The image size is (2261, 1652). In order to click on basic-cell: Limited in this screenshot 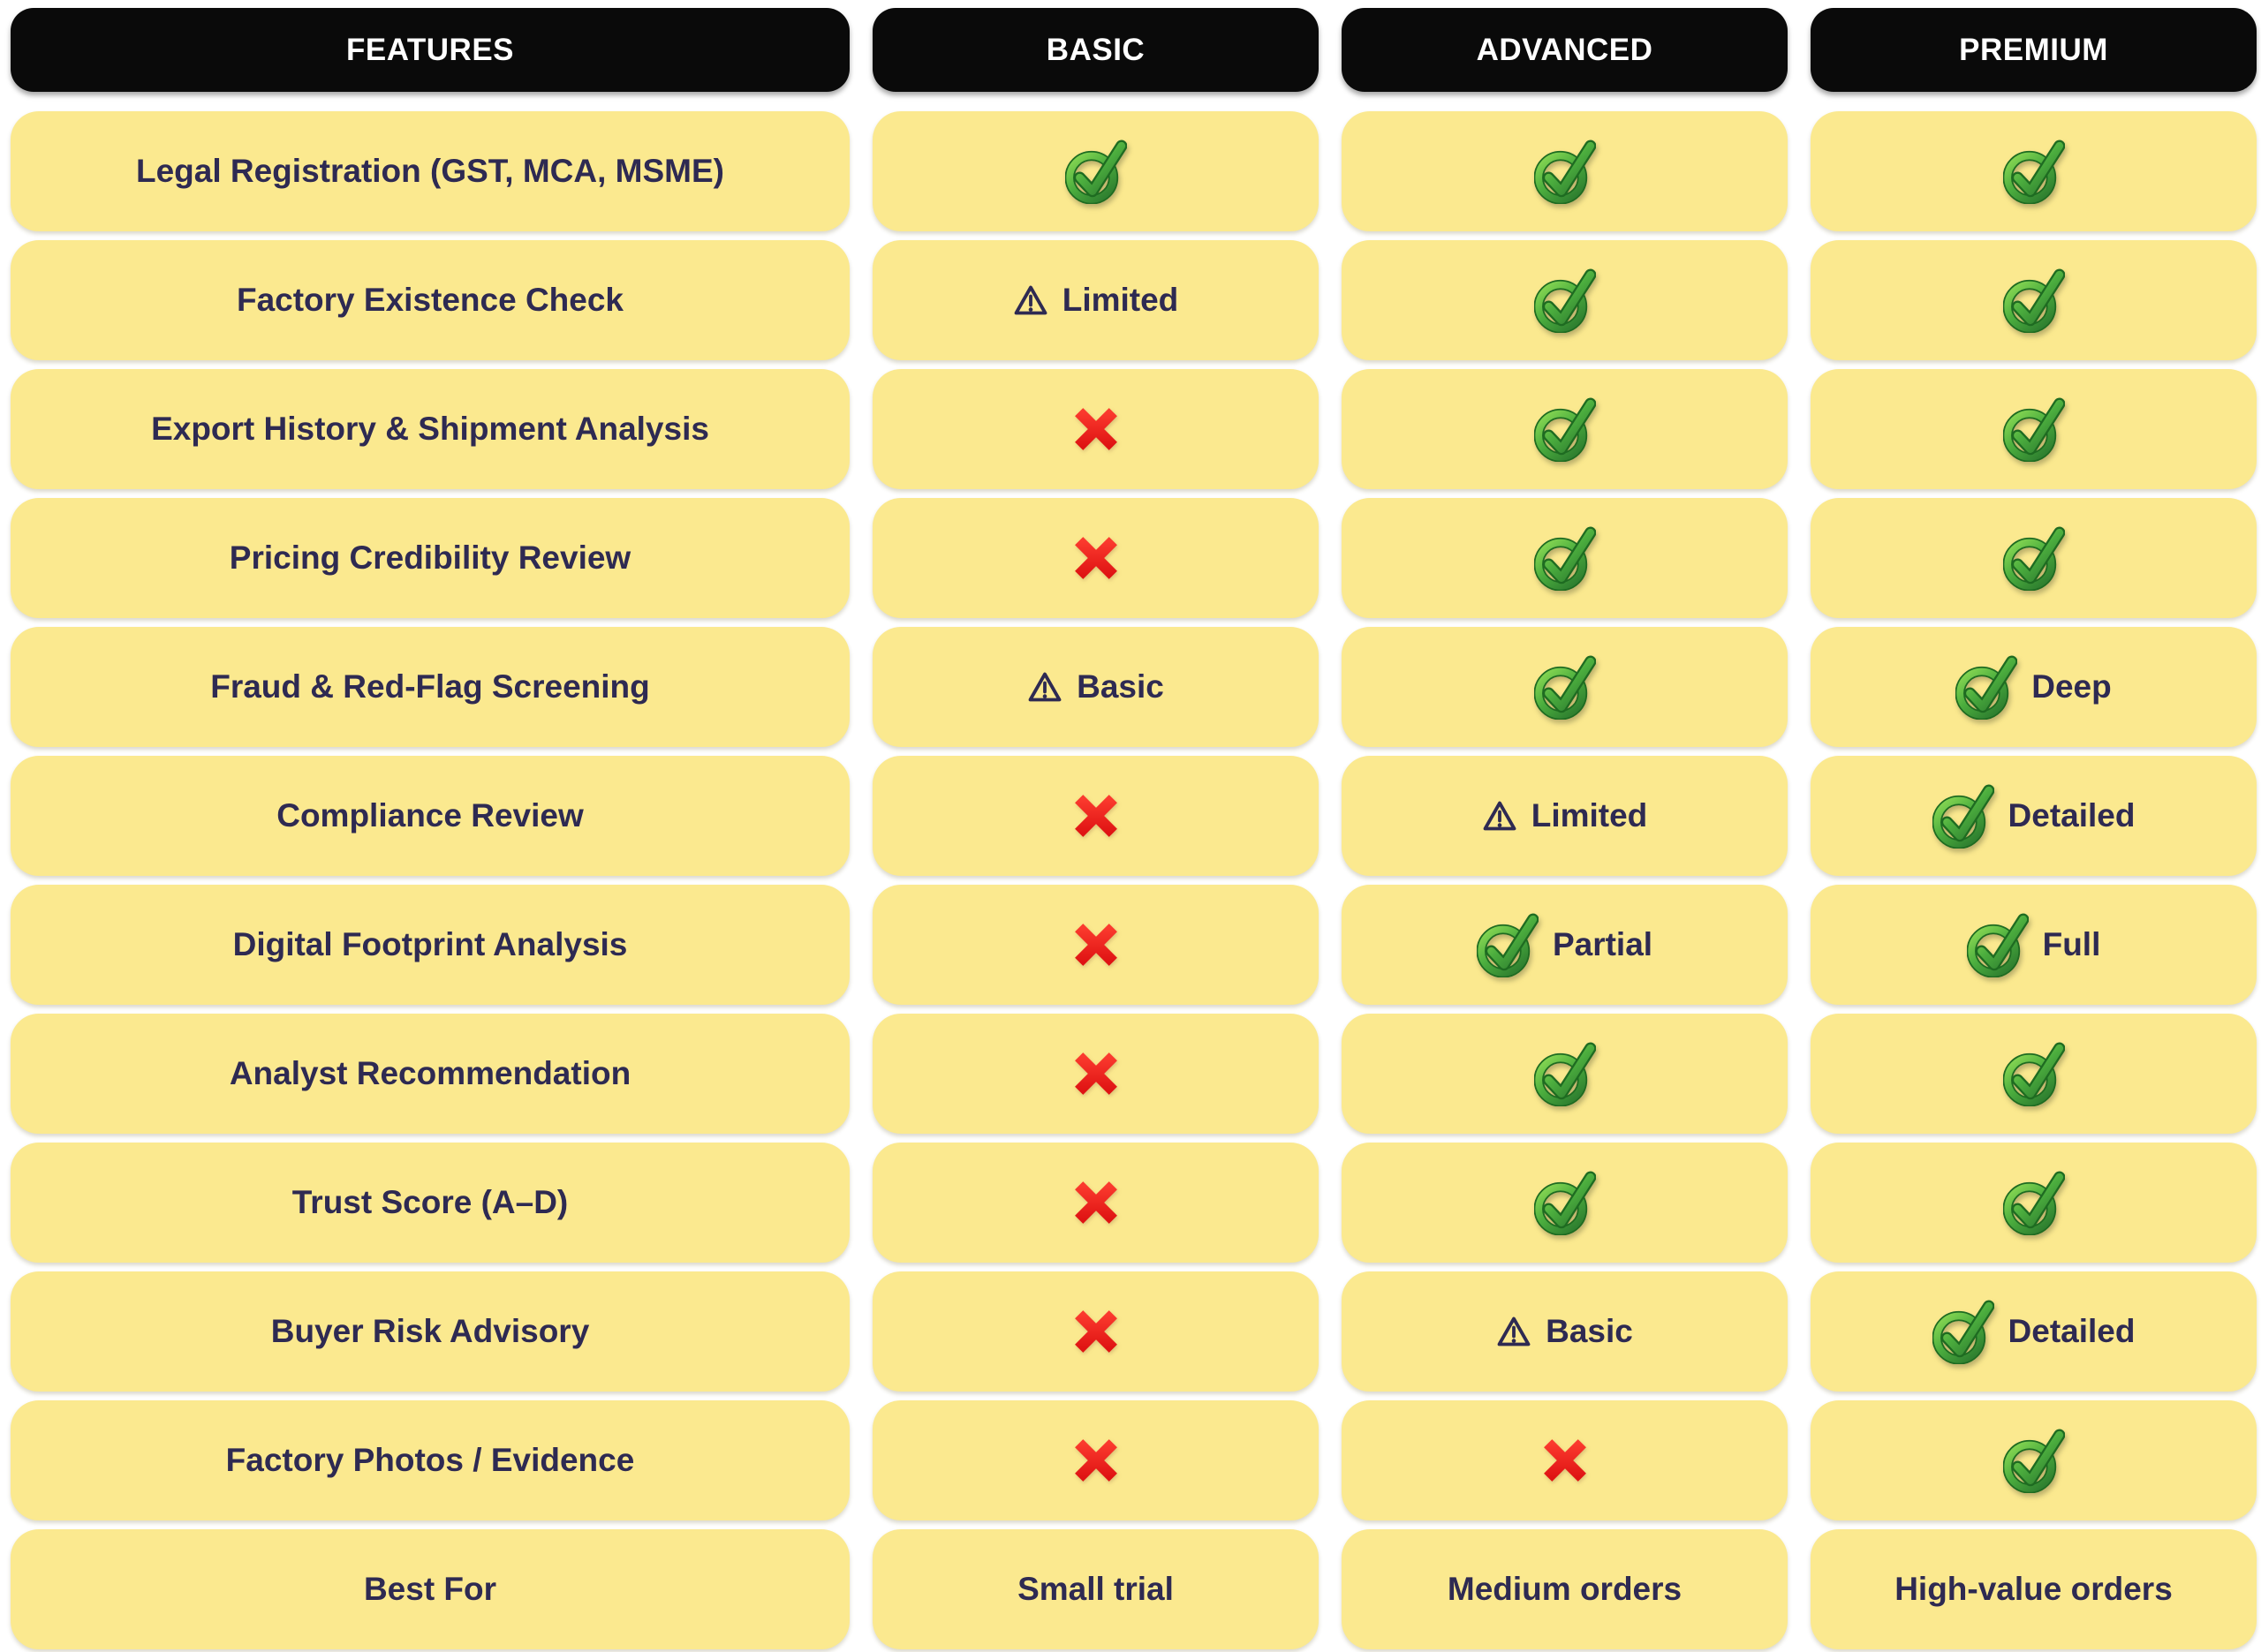, I will do `click(1096, 300)`.